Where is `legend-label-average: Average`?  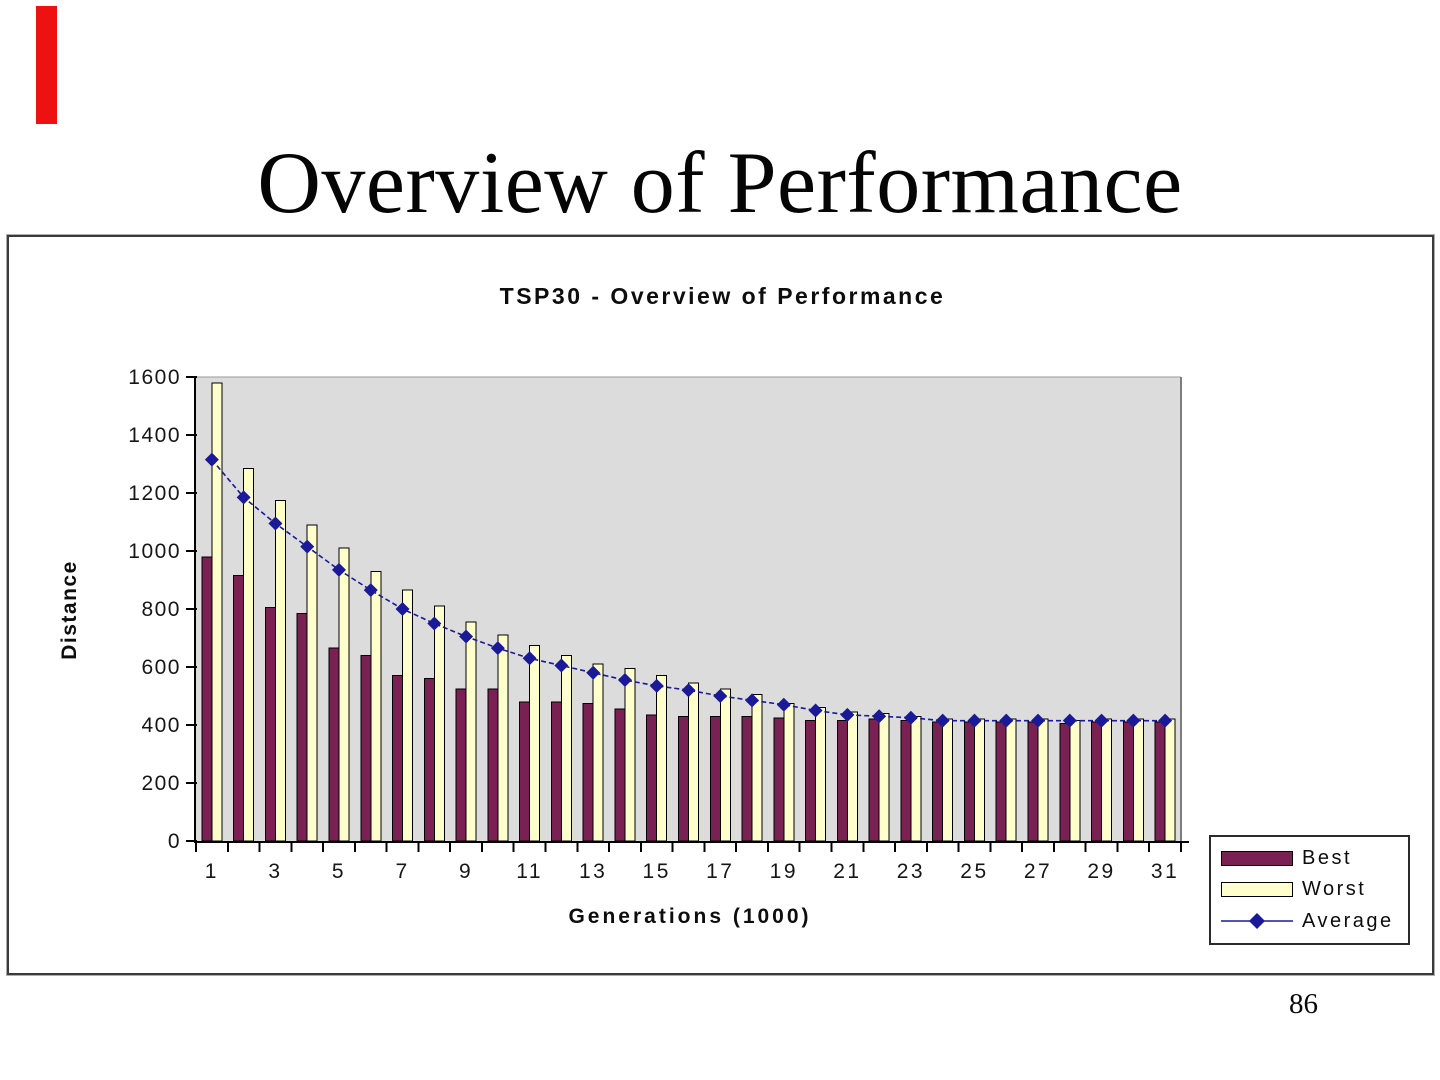 legend-label-average: Average is located at coordinates (1348, 920).